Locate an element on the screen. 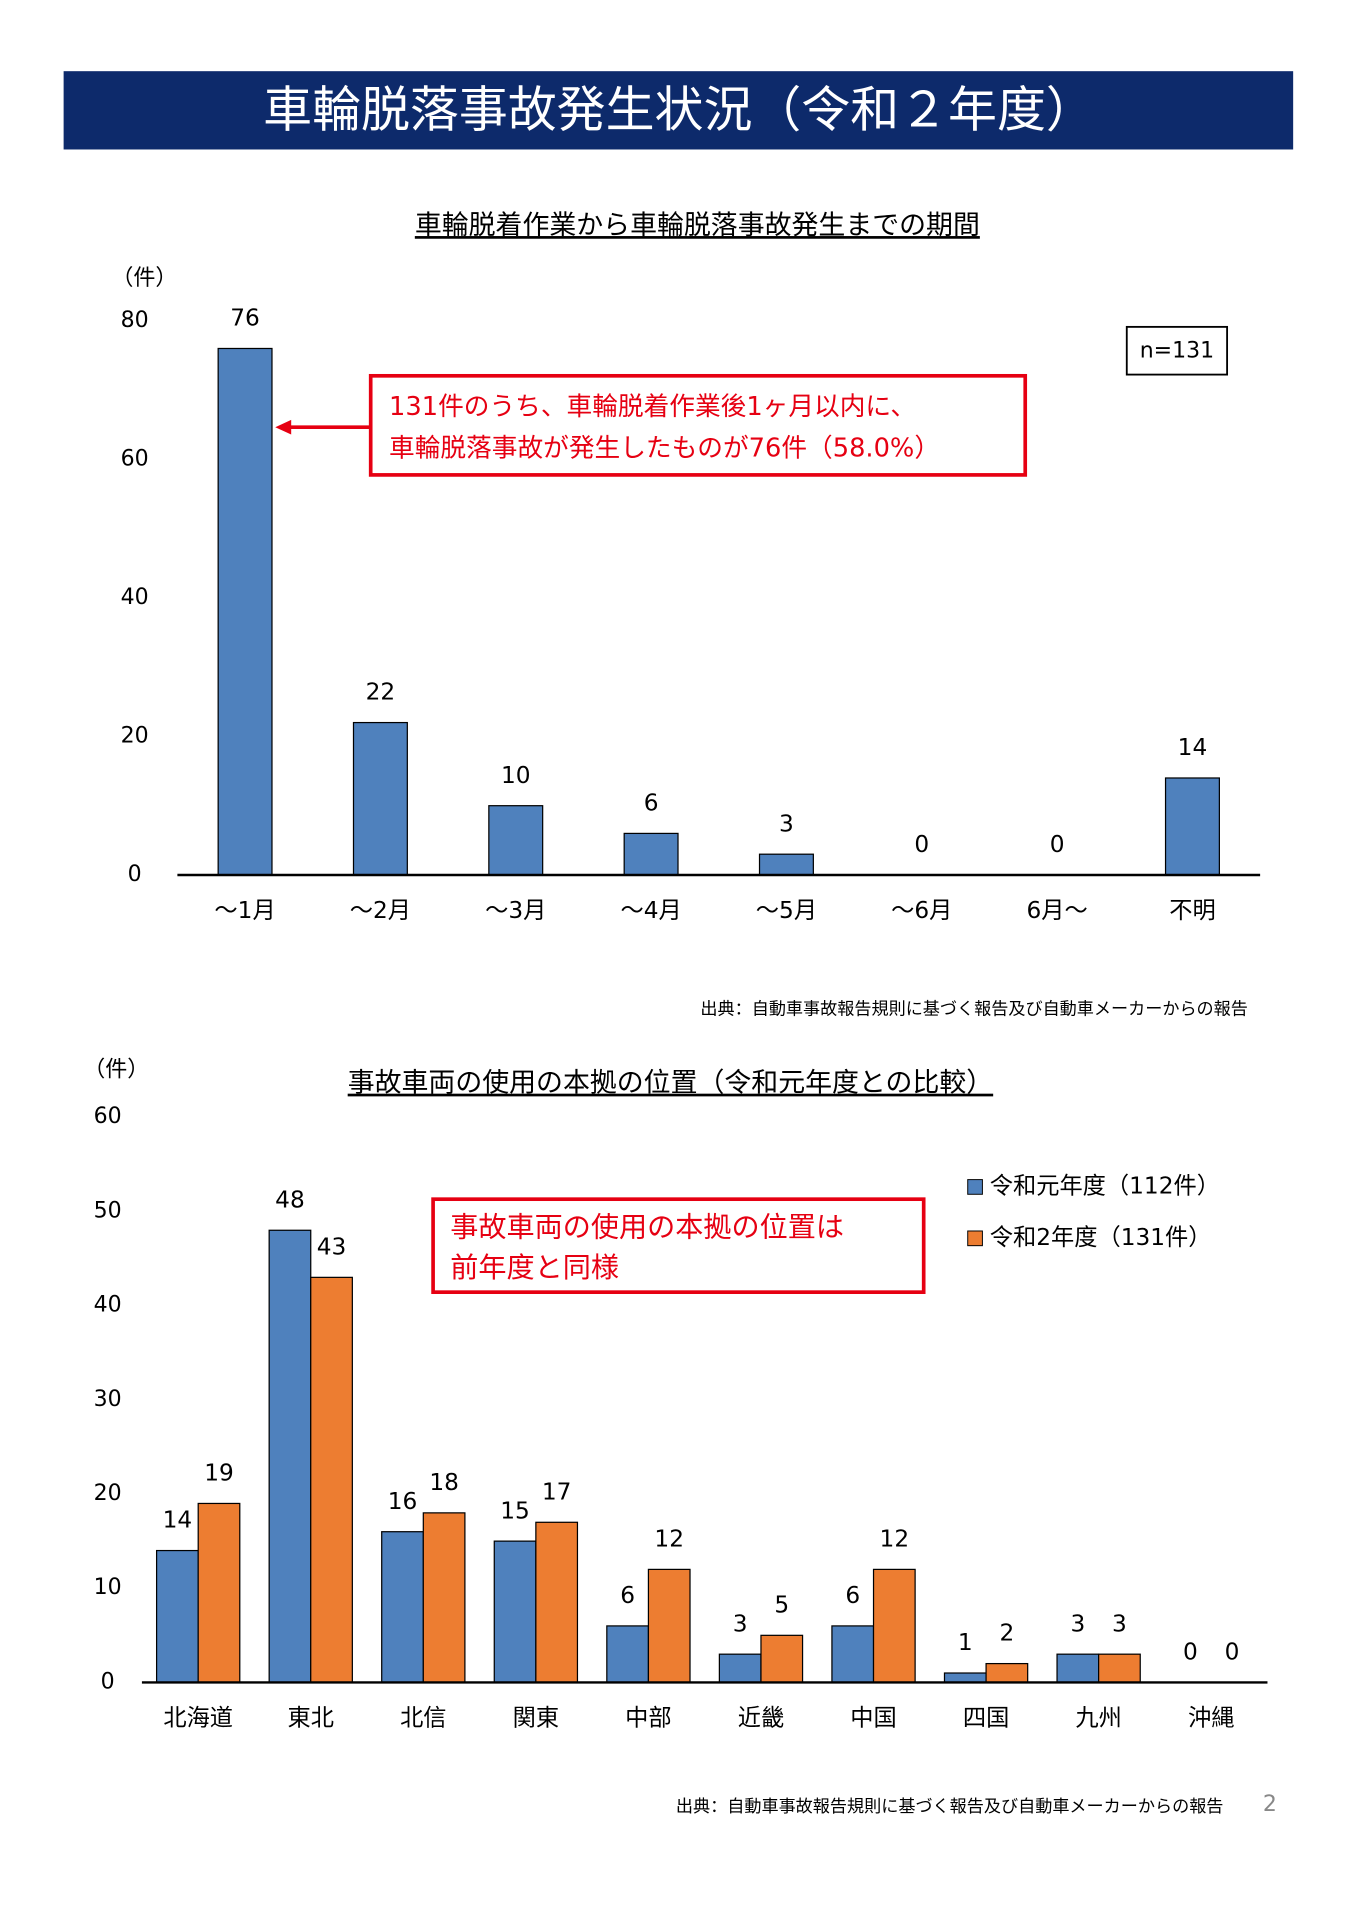  x-tick-label: 中部 is located at coordinates (648, 1718).